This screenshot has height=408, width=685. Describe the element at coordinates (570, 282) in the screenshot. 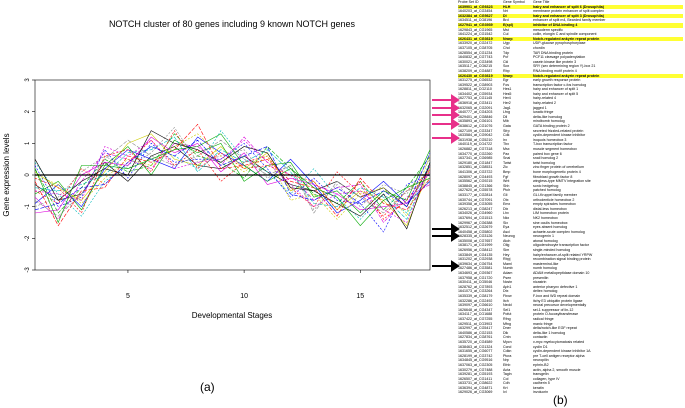

I see `table-row: 1630411_at_CG5046 Ncstn nicastrin` at that location.